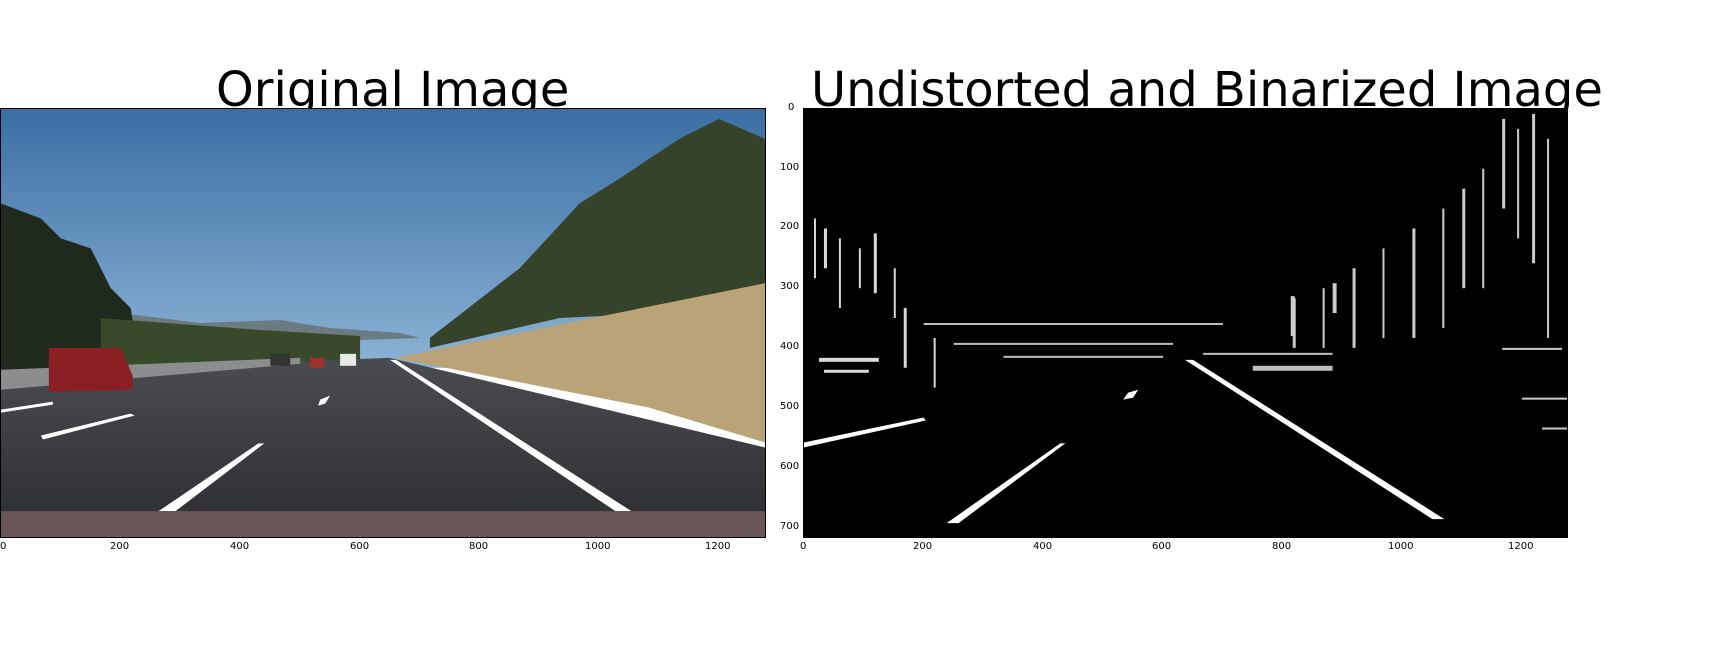 Image resolution: width=1728 pixels, height=648 pixels. Describe the element at coordinates (790, 346) in the screenshot. I see `right-y-tick: 400` at that location.